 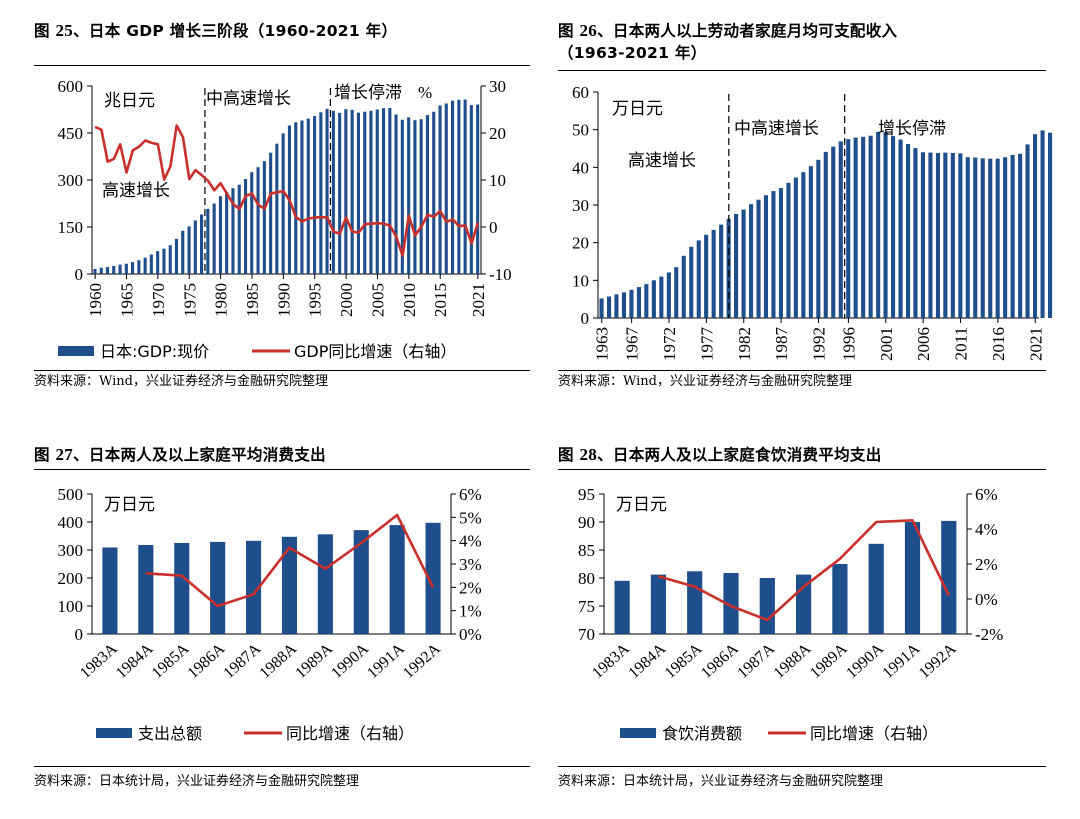 What do you see at coordinates (756, 661) in the screenshot?
I see `x-tick-label: 1987A` at bounding box center [756, 661].